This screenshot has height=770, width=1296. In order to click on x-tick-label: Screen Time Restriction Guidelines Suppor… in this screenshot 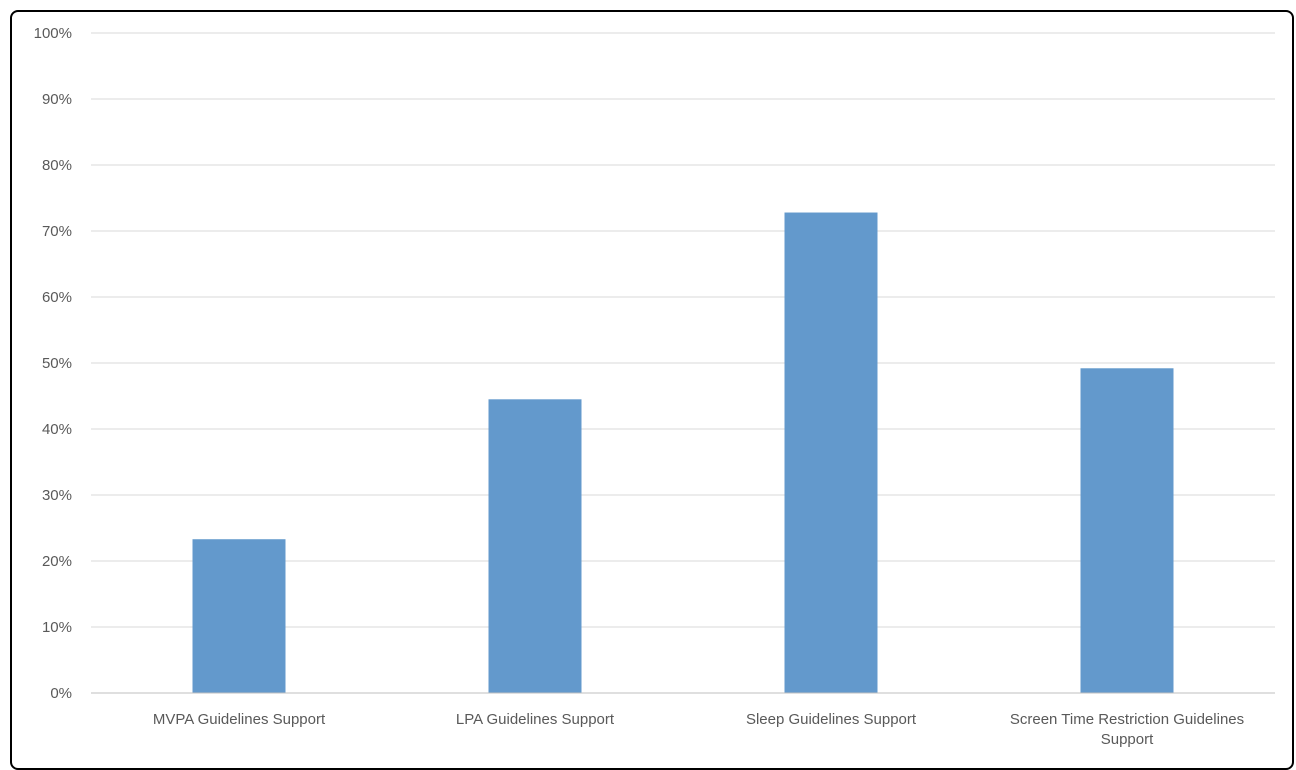, I will do `click(1127, 729)`.